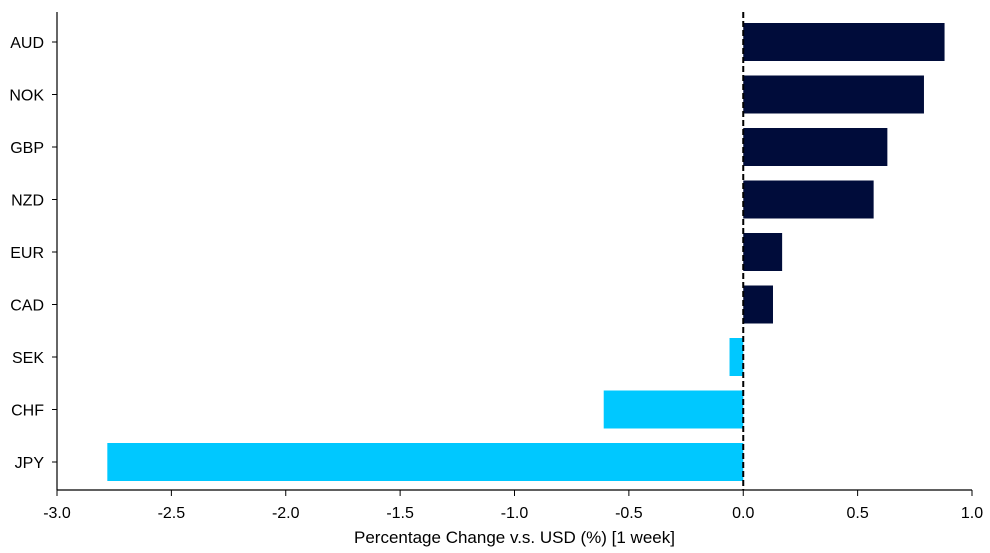  Describe the element at coordinates (763, 252) in the screenshot. I see `bar-eur` at that location.